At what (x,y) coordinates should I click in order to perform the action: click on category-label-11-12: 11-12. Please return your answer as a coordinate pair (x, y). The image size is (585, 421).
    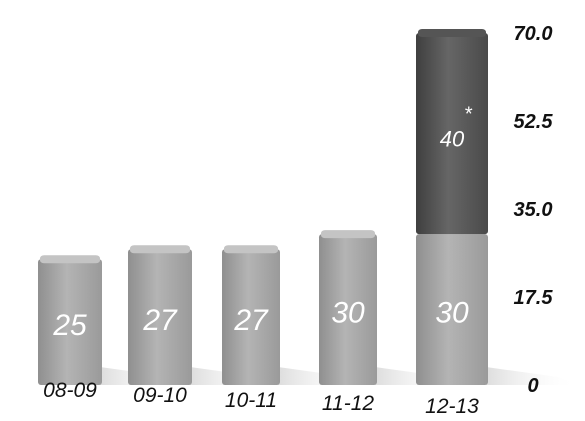
    Looking at the image, I should click on (348, 403).